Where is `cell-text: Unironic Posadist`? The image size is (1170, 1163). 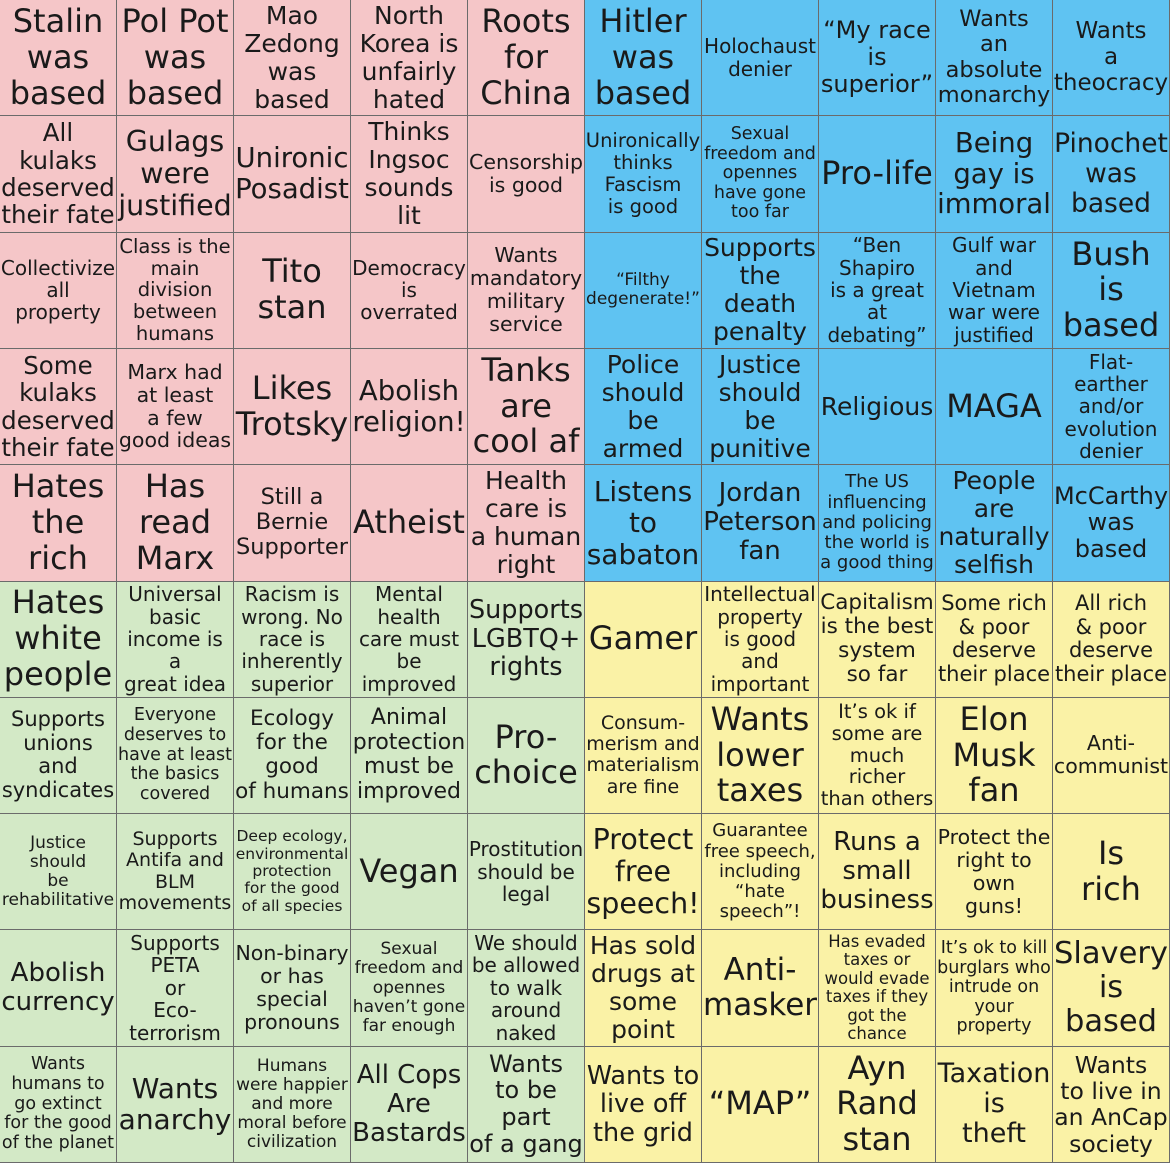
cell-text: Unironic Posadist is located at coordinates (292, 173).